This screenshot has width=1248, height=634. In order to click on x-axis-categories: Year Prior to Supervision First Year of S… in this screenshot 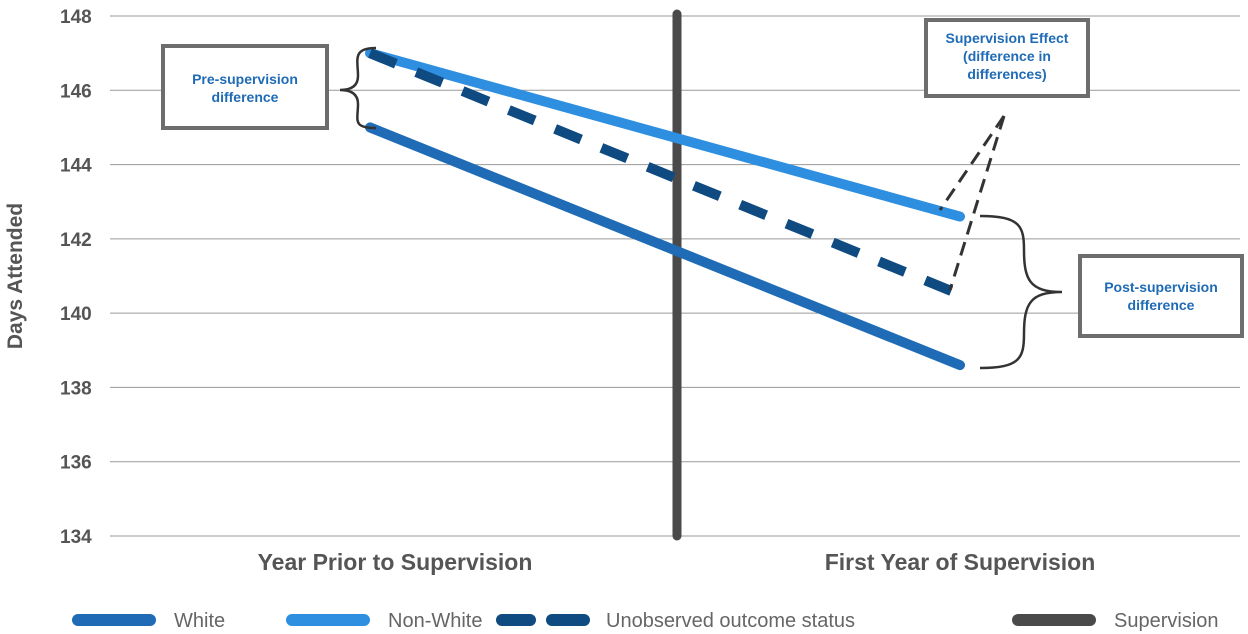, I will do `click(677, 562)`.